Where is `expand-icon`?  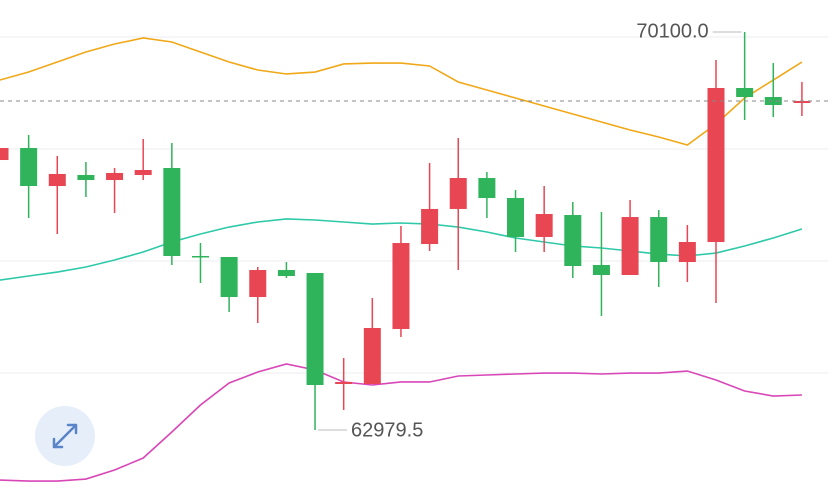 expand-icon is located at coordinates (65, 436).